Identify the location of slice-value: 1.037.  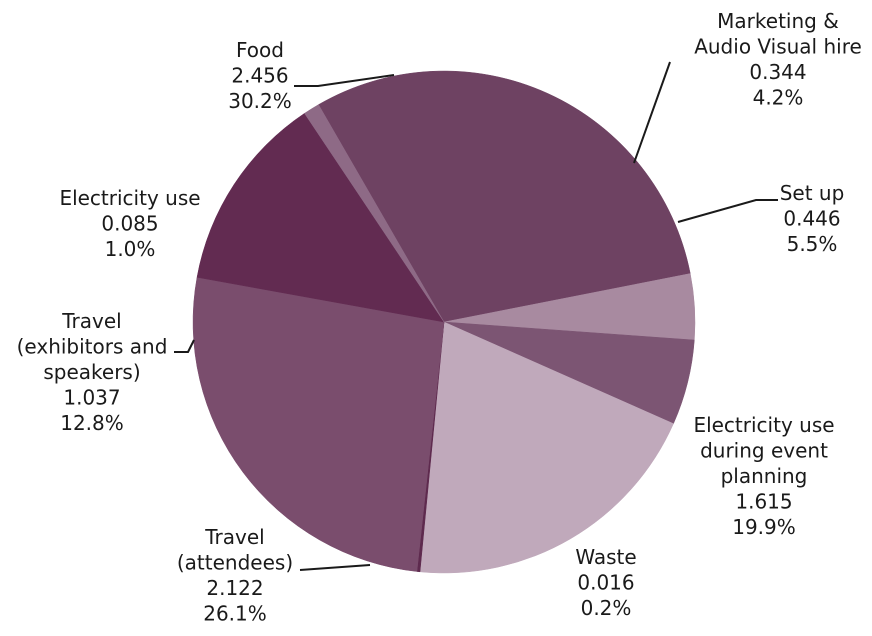
(91, 398).